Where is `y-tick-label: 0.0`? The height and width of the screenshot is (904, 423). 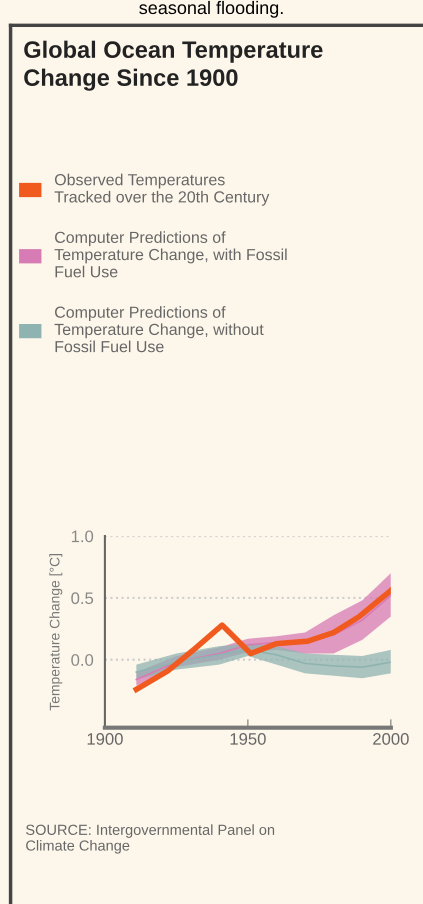 y-tick-label: 0.0 is located at coordinates (82, 660).